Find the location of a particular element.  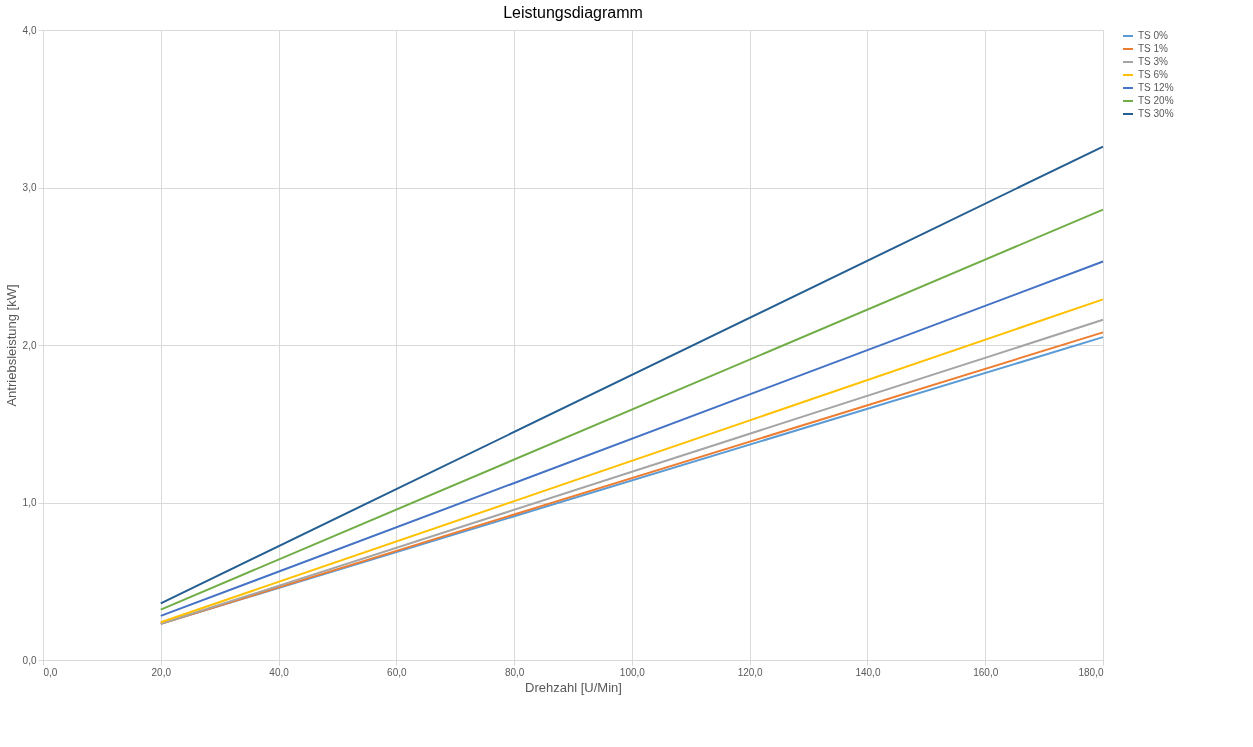

x-tick-label: 120,0 is located at coordinates (750, 672).